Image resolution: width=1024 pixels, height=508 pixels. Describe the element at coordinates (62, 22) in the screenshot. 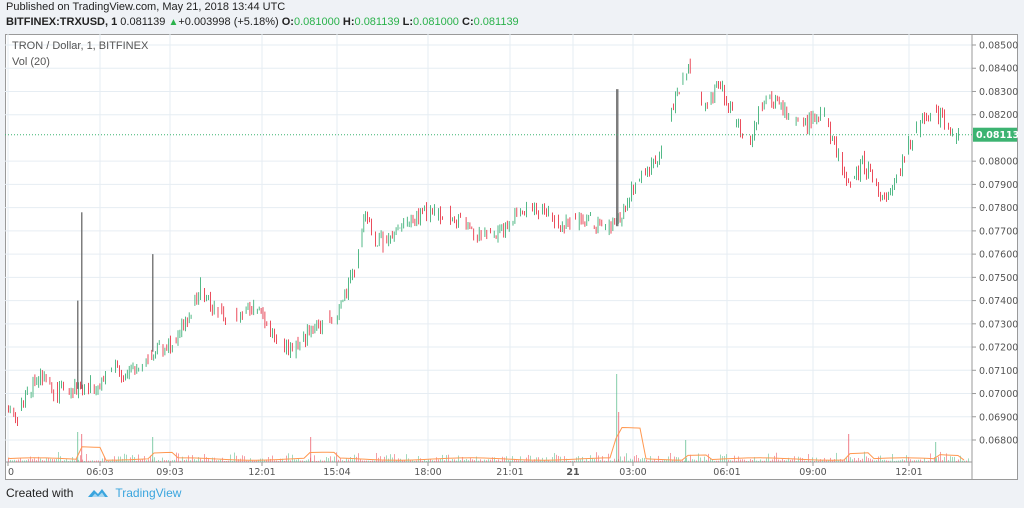

I see `symbol-name: BITFINEX:TRXUSD, 1` at that location.